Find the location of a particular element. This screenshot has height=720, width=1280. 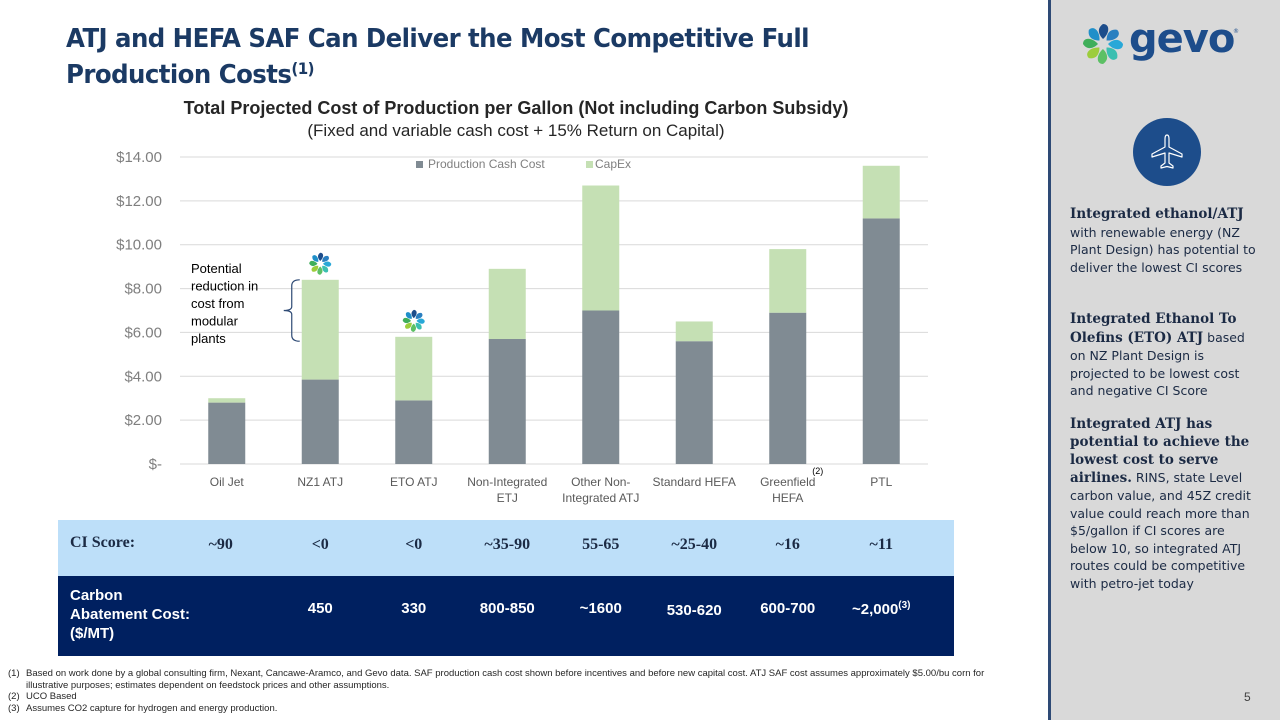

y-tick-label: $- is located at coordinates (155, 464).